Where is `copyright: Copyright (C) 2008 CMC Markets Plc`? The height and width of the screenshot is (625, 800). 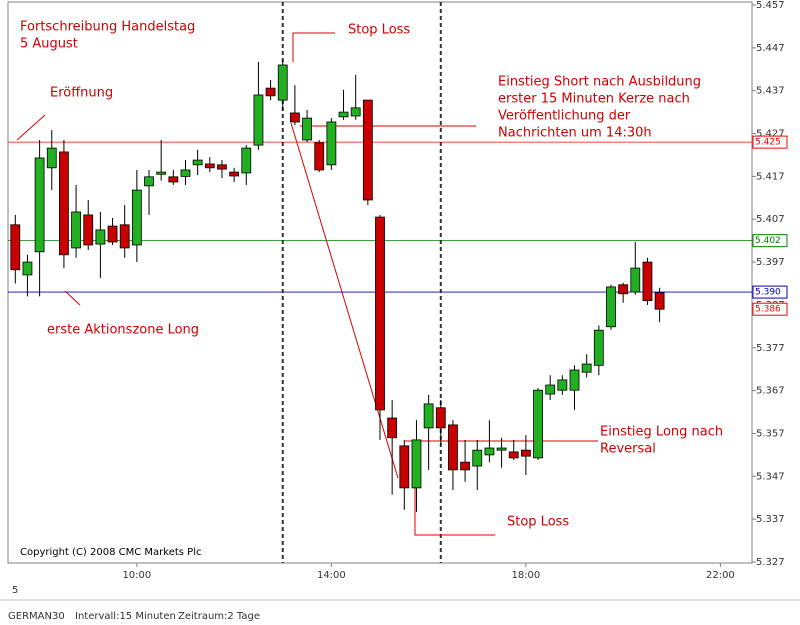
copyright: Copyright (C) 2008 CMC Markets Plc is located at coordinates (110, 552).